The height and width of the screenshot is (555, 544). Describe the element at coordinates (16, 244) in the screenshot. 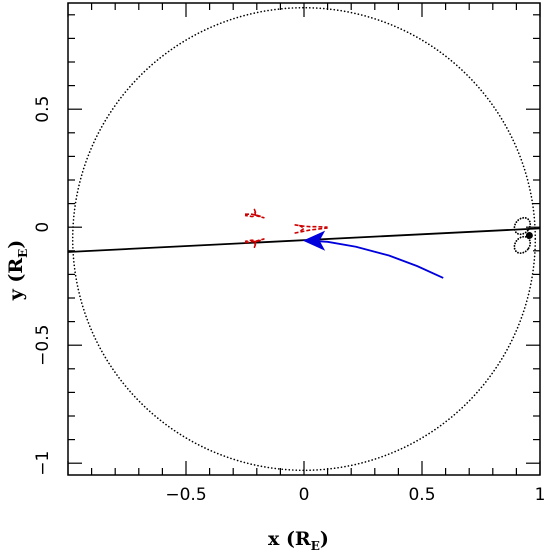

I see `y-axis-title-close: )` at that location.